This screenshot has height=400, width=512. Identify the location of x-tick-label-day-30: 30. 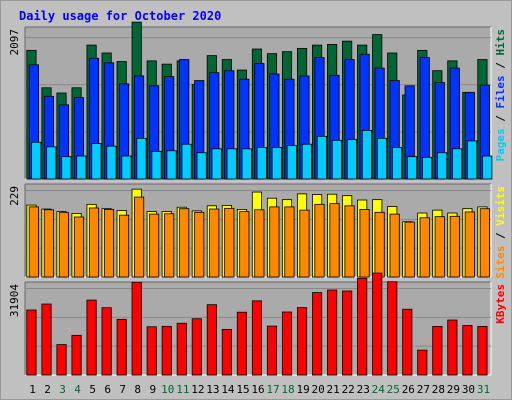
(468, 389).